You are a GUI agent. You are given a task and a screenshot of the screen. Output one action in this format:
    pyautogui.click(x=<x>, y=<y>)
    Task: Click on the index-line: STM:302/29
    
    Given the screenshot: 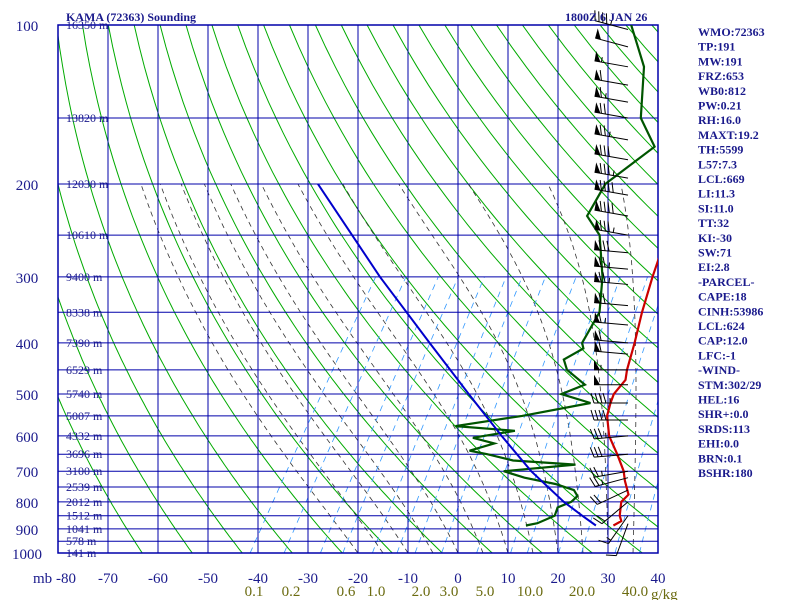 What is the action you would take?
    pyautogui.click(x=729, y=385)
    